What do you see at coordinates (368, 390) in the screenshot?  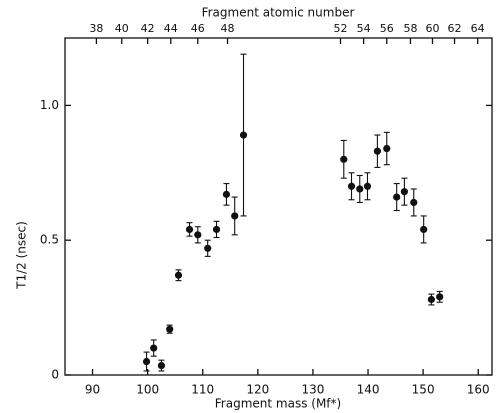 I see `x-tick-label: 140` at bounding box center [368, 390].